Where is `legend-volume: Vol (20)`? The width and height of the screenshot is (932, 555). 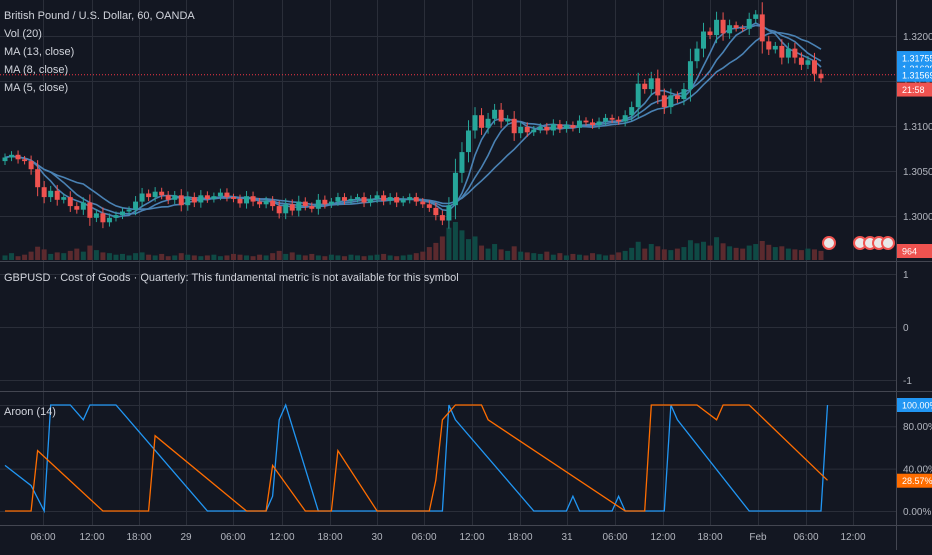
legend-volume: Vol (20) is located at coordinates (23, 34).